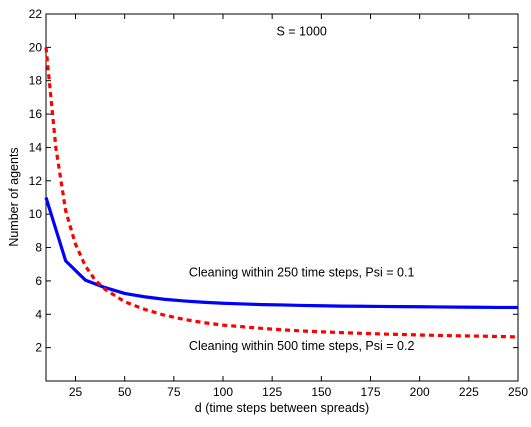 The height and width of the screenshot is (427, 531). Describe the element at coordinates (321, 392) in the screenshot. I see `x-tick-label: 150` at that location.